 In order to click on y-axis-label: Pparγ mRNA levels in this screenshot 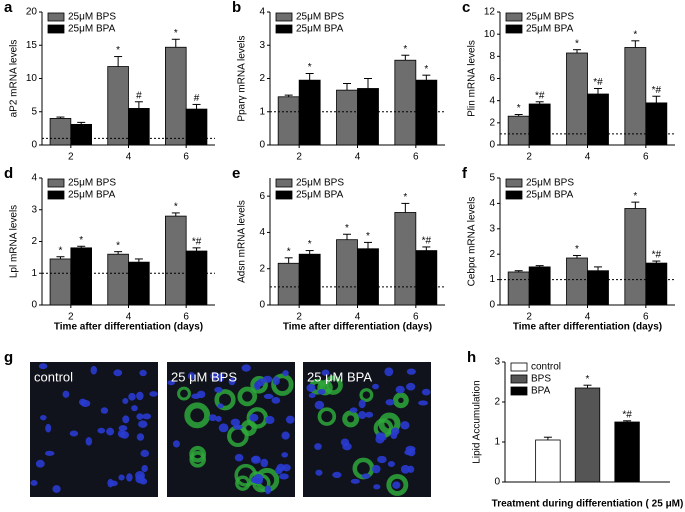, I will do `click(242, 78)`.